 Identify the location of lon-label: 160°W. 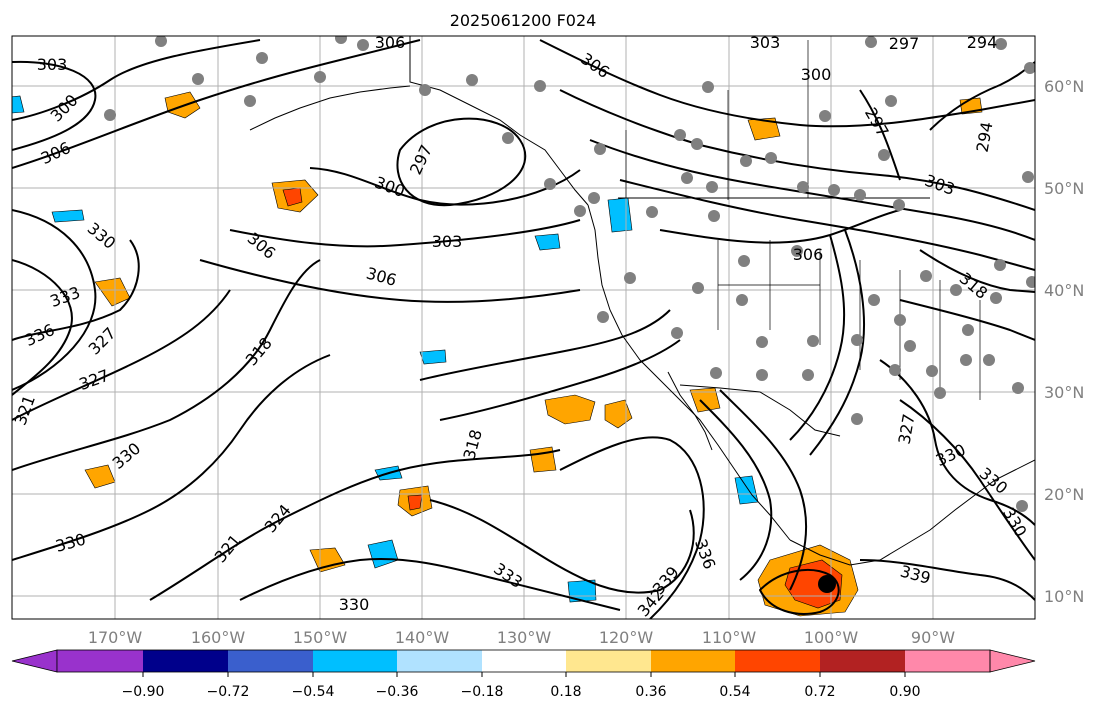
(218, 637).